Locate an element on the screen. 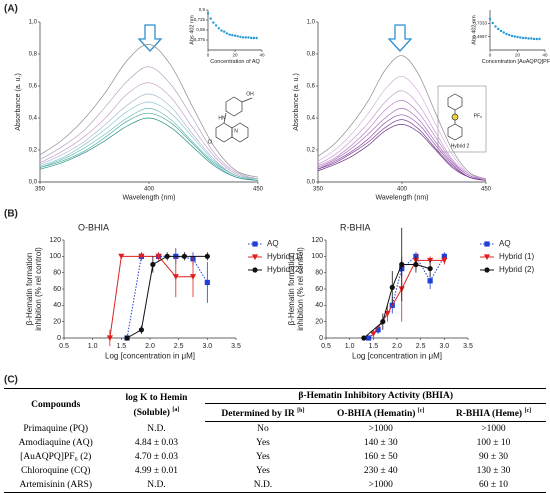 Image resolution: width=550 pixels, height=493 pixels. table-cell: Chloroquine (CQ) is located at coordinates (56, 471).